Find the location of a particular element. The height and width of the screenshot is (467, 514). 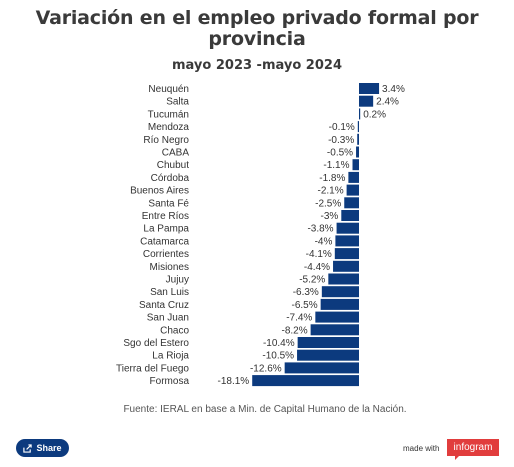

value-label: -18.1% is located at coordinates (234, 381).